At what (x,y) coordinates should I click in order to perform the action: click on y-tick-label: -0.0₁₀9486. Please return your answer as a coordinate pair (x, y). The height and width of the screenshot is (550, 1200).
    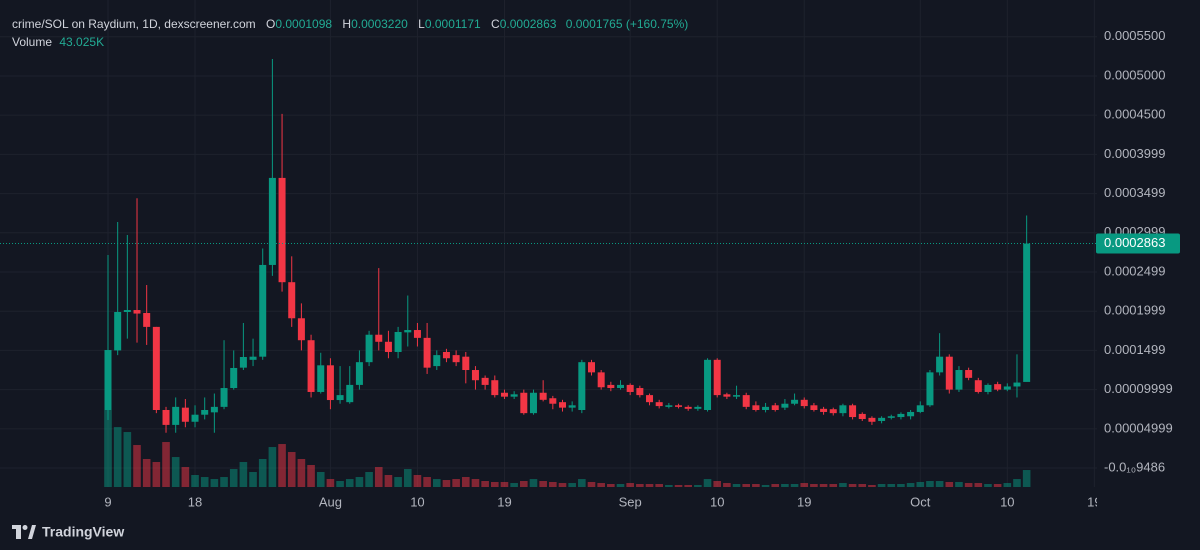
    Looking at the image, I should click on (1134, 466).